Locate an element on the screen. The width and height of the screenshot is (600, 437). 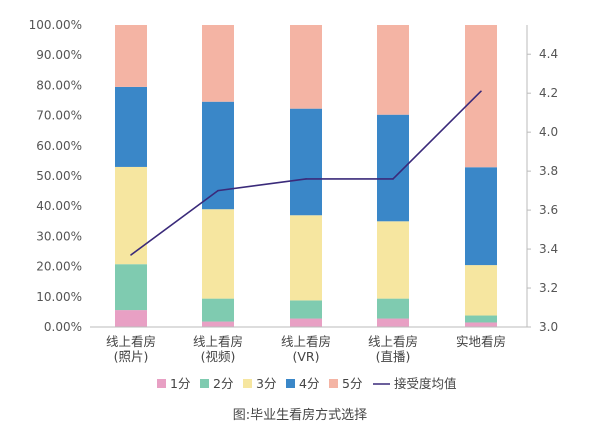
category-label: (视频) is located at coordinates (218, 356).